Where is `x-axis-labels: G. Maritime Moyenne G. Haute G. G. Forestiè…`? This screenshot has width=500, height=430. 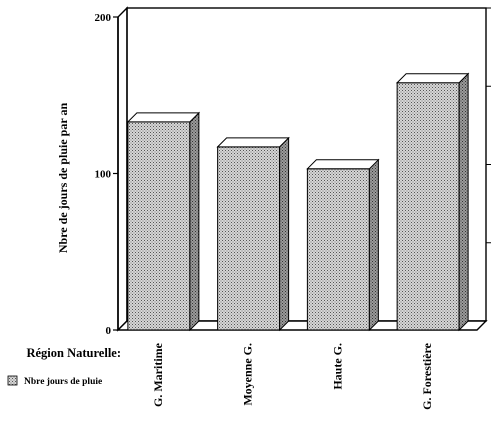 x-axis-labels: G. Maritime Moyenne G. Haute G. G. Forestiè… is located at coordinates (292, 376).